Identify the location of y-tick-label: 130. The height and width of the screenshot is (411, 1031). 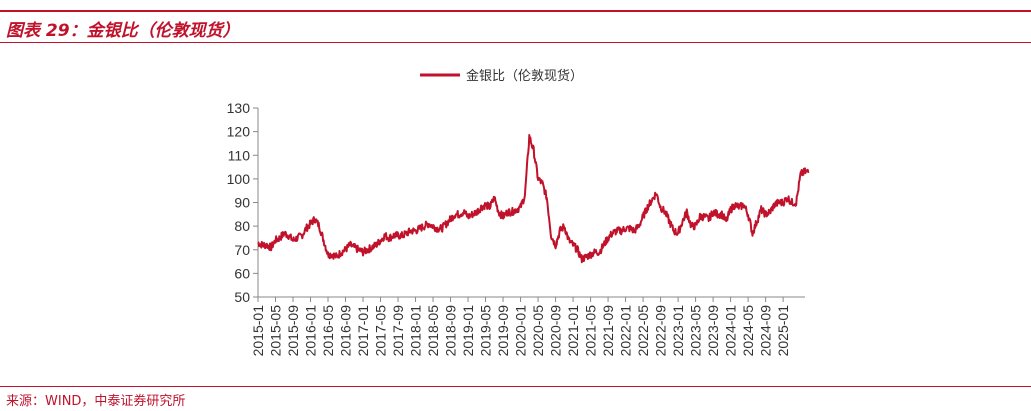
(239, 108).